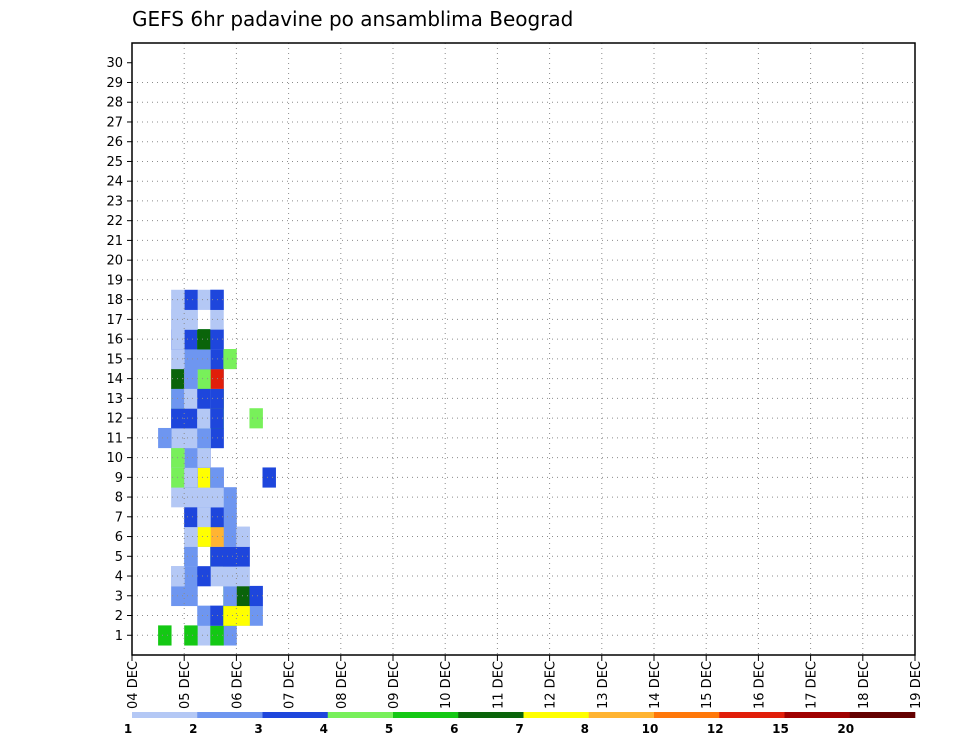 This screenshot has width=960, height=742. I want to click on y-tick-label: 21, so click(114, 241).